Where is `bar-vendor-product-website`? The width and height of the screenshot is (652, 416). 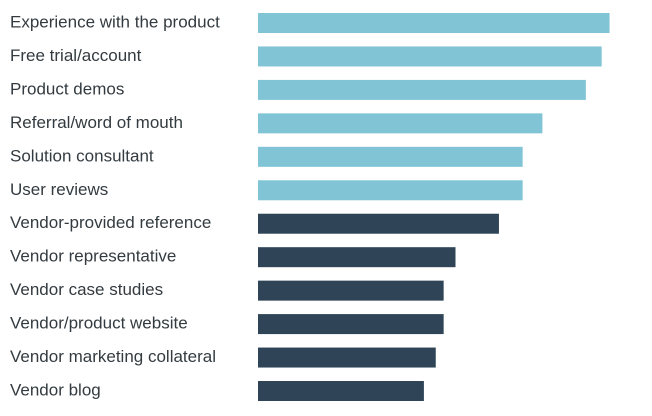
bar-vendor-product-website is located at coordinates (351, 324).